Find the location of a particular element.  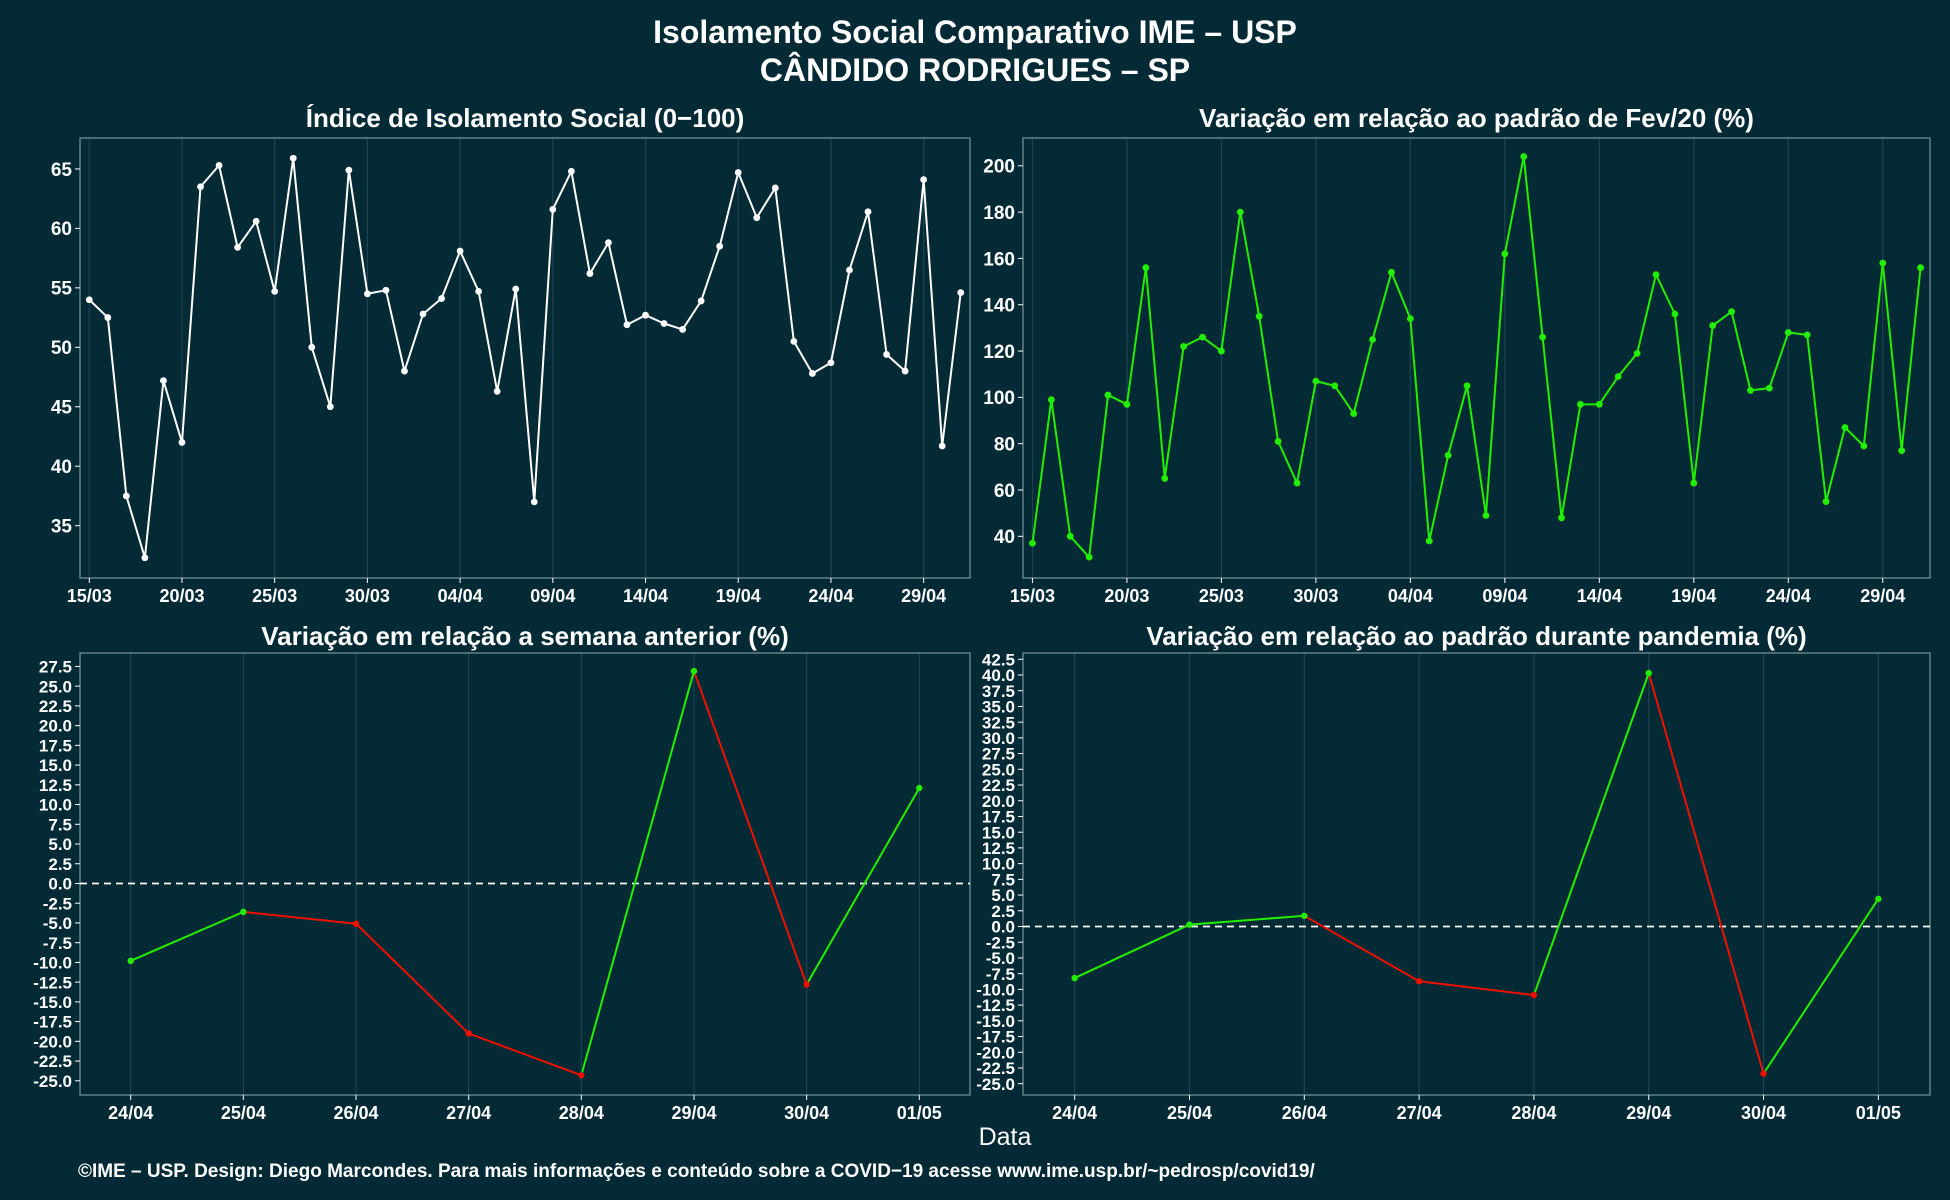

y-tick-label: 60 is located at coordinates (1004, 491).